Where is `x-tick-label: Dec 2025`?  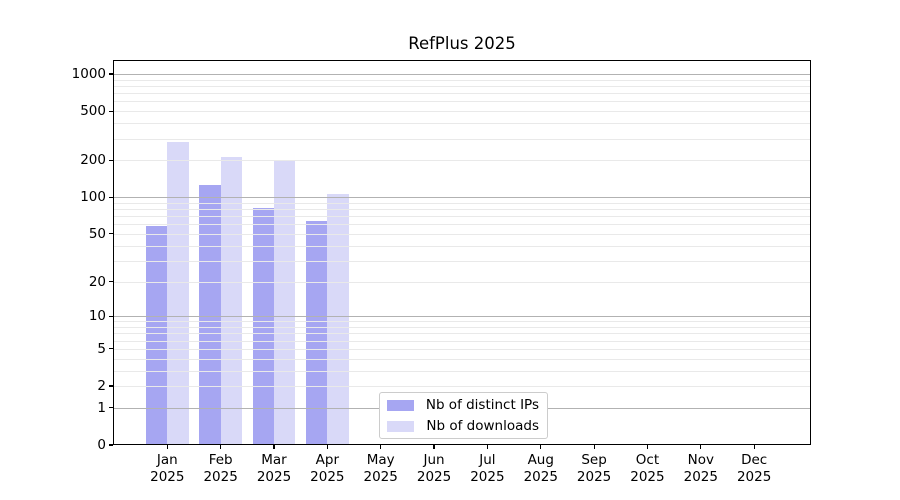 x-tick-label: Dec 2025 is located at coordinates (754, 469).